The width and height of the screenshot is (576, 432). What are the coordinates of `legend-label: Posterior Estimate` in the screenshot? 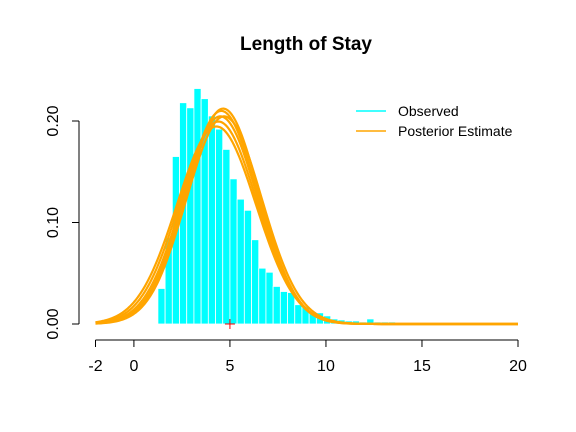 It's located at (455, 131).